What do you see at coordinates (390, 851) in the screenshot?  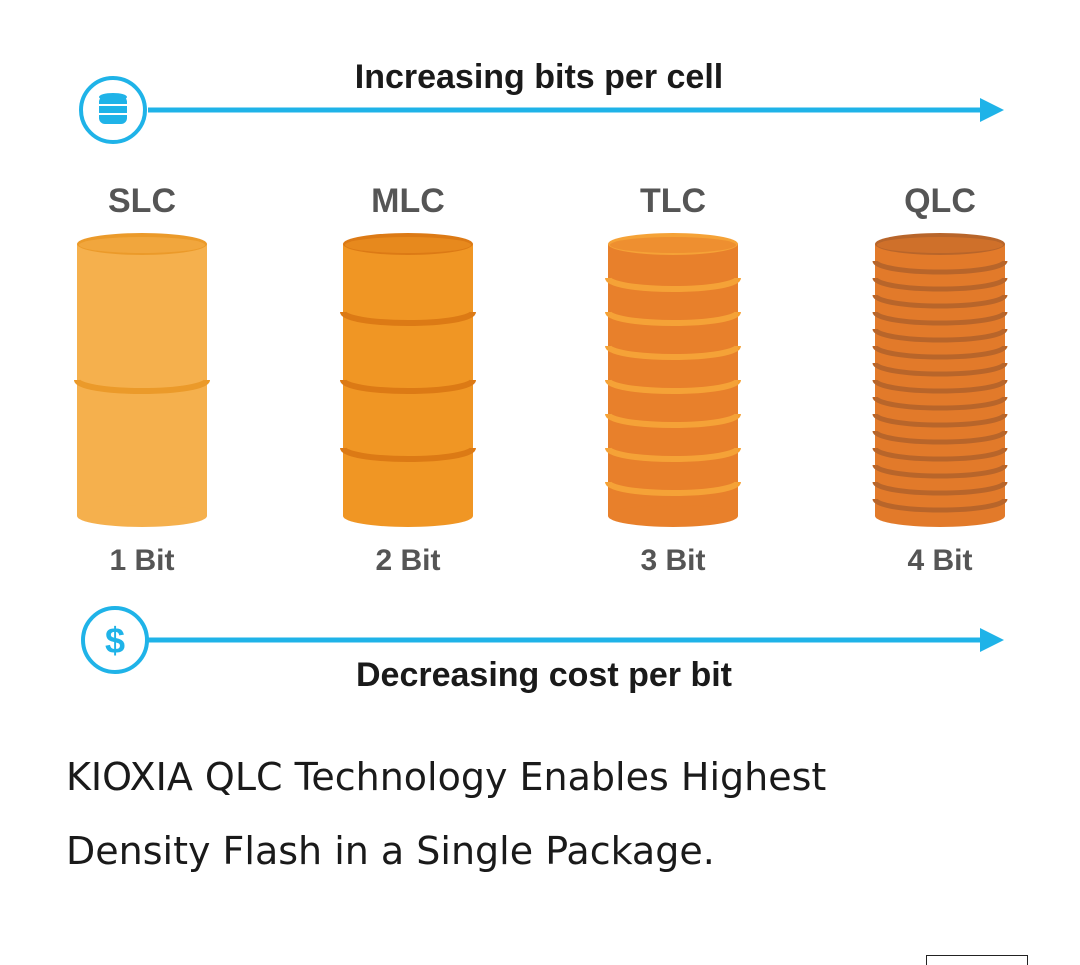 I see `caption-line-2: Density Flash in a Single Package.` at bounding box center [390, 851].